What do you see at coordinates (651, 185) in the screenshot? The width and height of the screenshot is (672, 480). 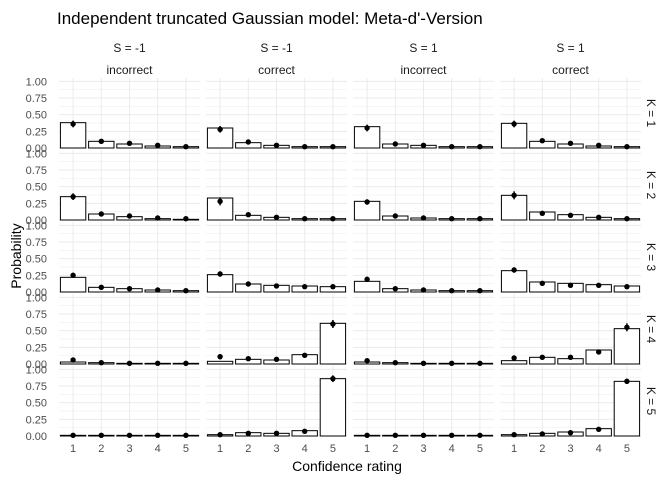 I see `row-label: K = 2` at bounding box center [651, 185].